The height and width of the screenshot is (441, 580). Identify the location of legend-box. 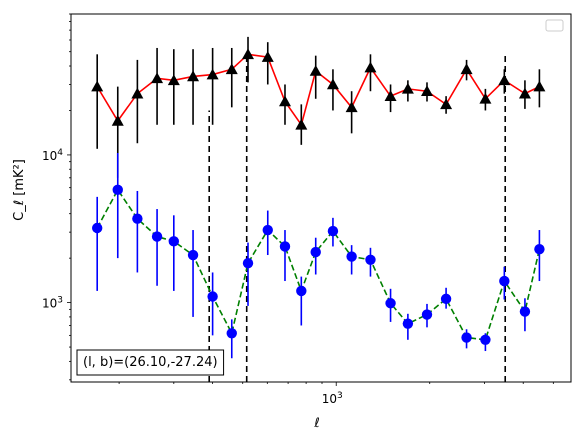
(554, 25).